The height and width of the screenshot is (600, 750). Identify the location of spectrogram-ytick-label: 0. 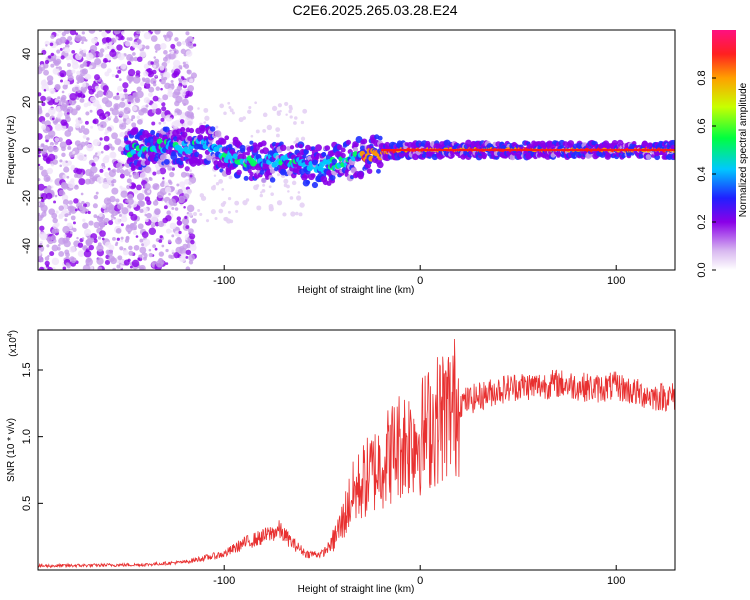
(27, 150).